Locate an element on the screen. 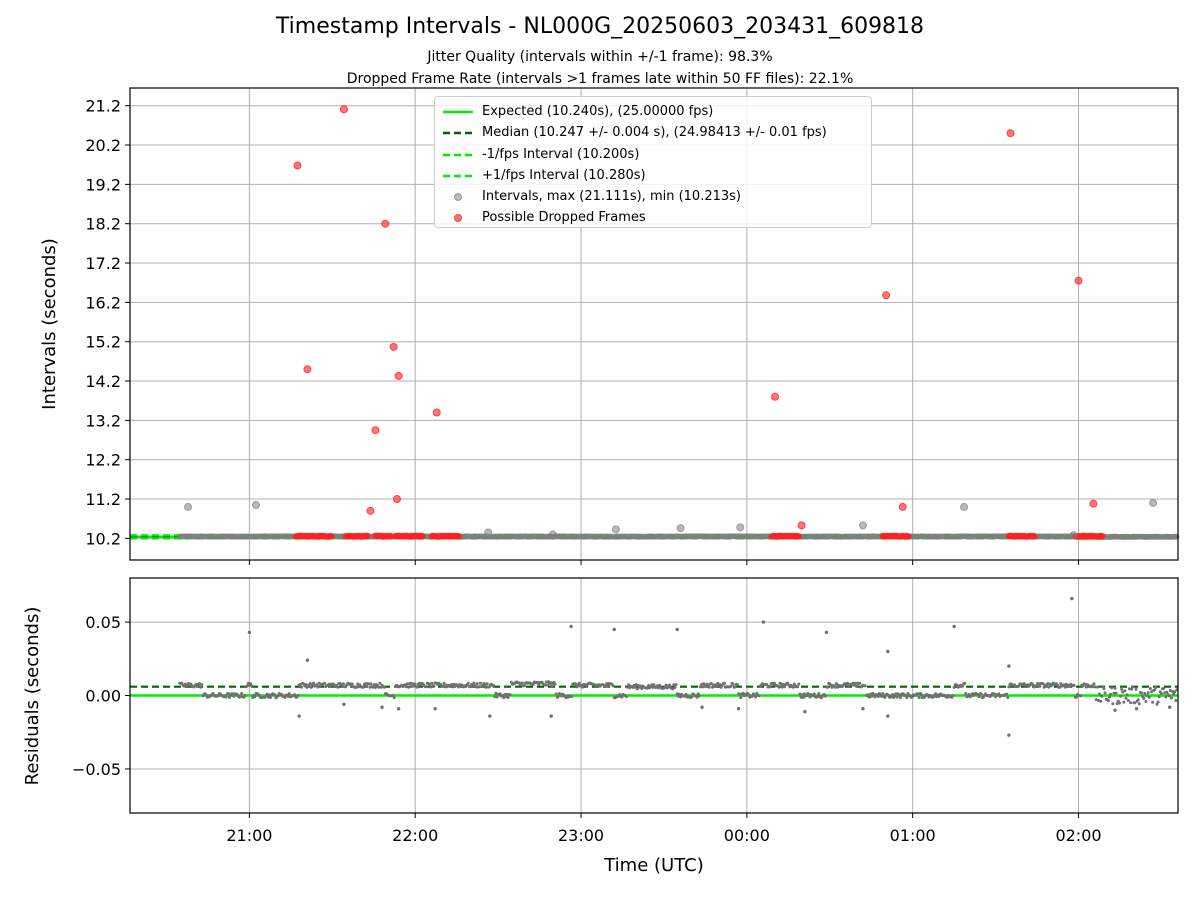 This screenshot has height=900, width=1200. top-y-tick-label: 19.2 is located at coordinates (103, 184).